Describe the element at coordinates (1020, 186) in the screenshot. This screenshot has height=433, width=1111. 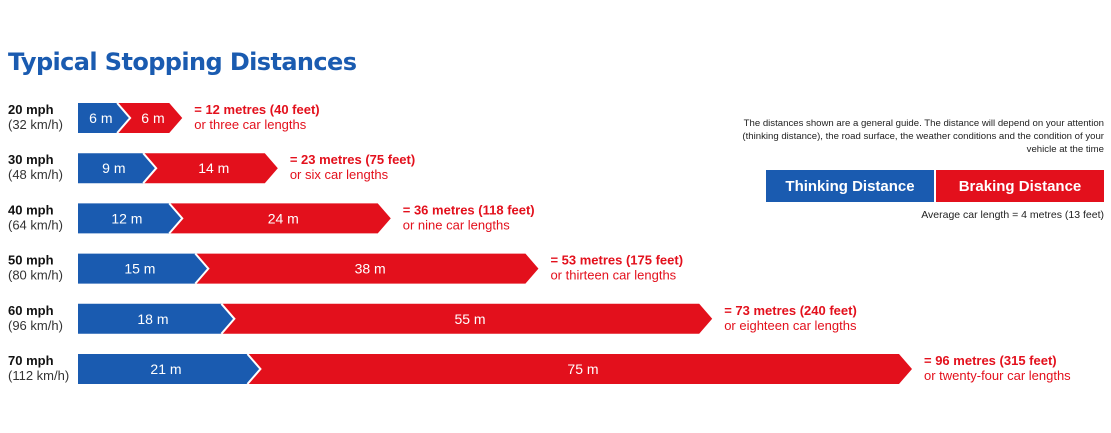
I see `legend-braking-distance: Braking Distance` at that location.